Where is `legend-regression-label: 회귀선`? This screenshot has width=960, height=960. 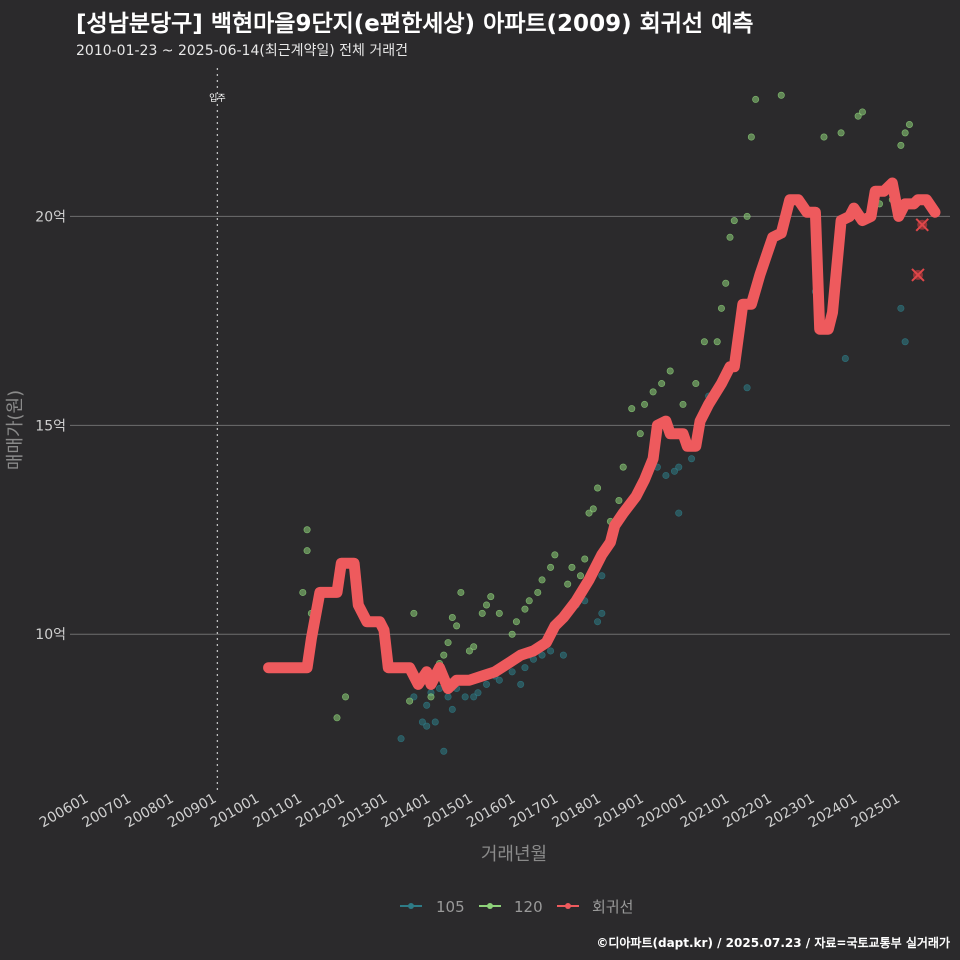 legend-regression-label: 회귀선 is located at coordinates (612, 907).